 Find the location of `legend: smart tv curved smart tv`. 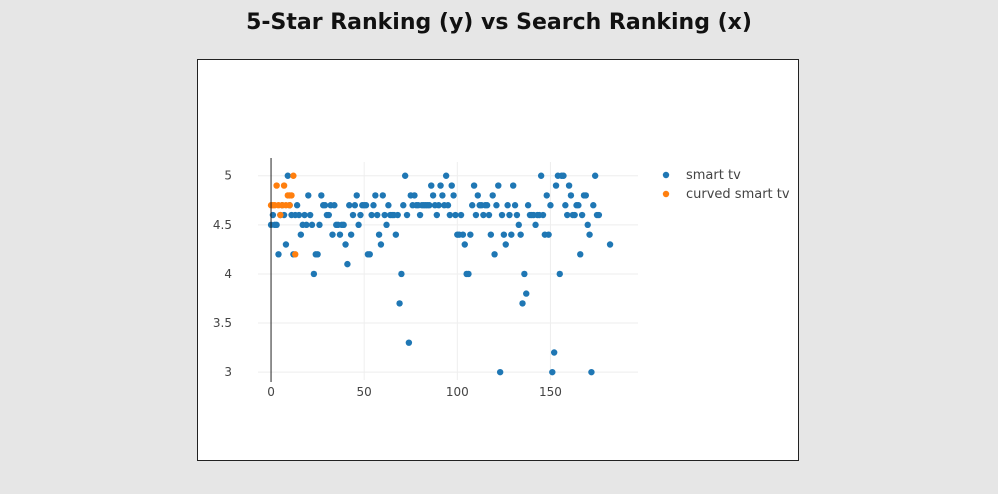

legend: smart tv curved smart tv is located at coordinates (726, 185).